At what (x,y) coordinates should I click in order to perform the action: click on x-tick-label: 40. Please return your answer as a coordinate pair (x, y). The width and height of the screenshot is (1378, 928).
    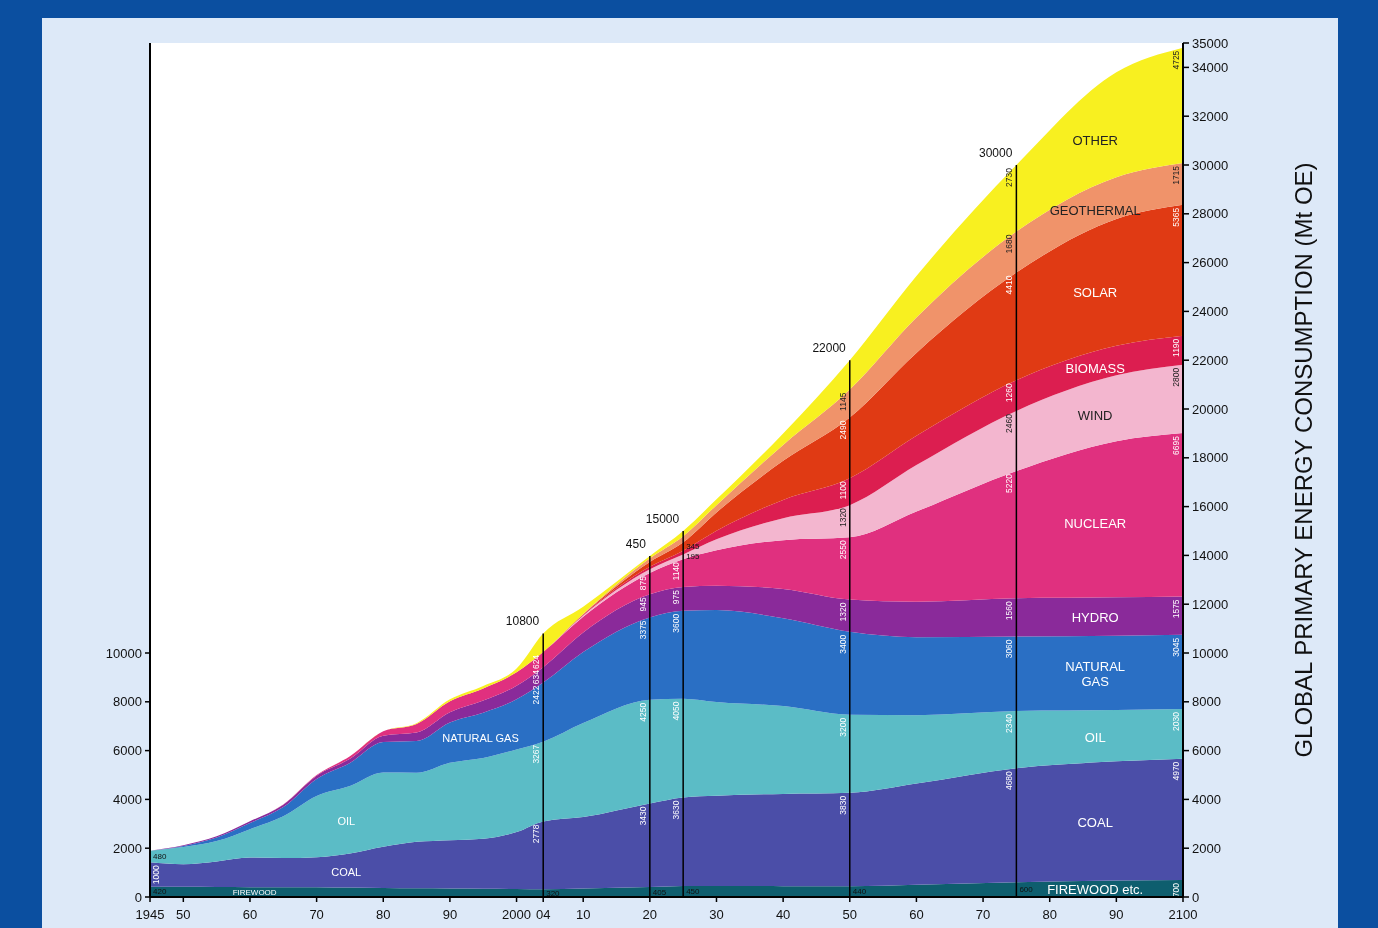
    Looking at the image, I should click on (783, 914).